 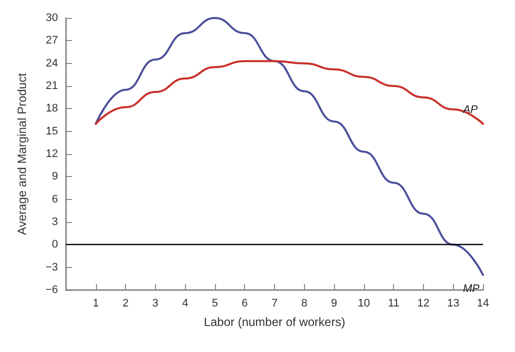 What do you see at coordinates (185, 304) in the screenshot?
I see `x-tick-label: 4` at bounding box center [185, 304].